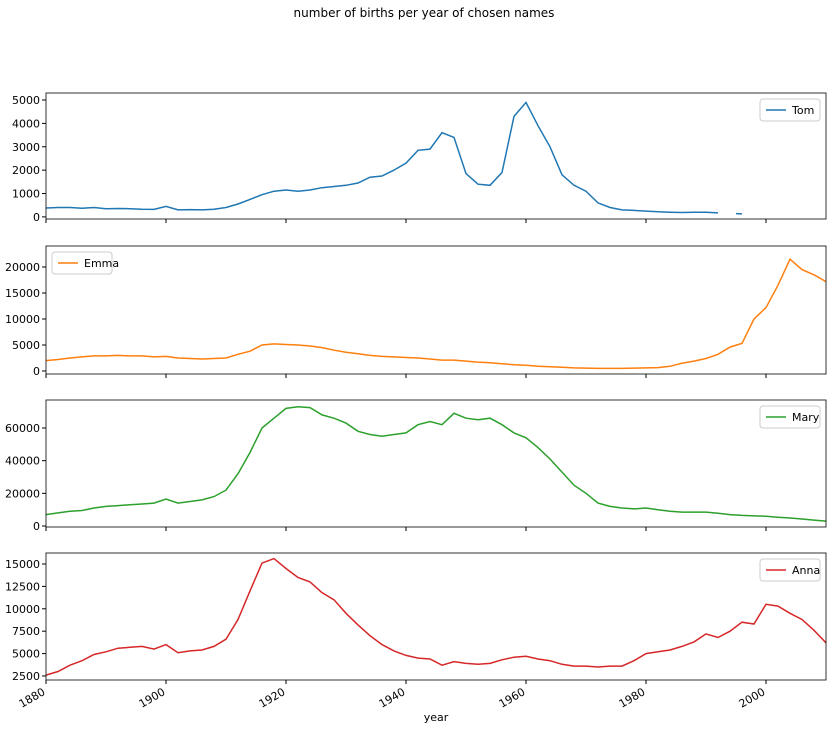 The width and height of the screenshot is (837, 730). I want to click on legend: Mary, so click(790, 417).